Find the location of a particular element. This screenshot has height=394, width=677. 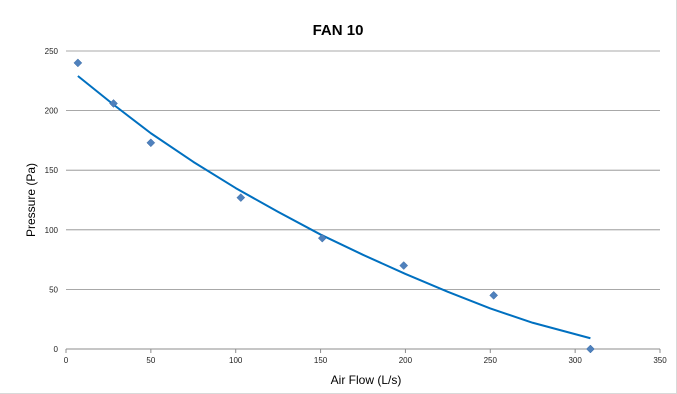

x-tick-label: 0 is located at coordinates (66, 360).